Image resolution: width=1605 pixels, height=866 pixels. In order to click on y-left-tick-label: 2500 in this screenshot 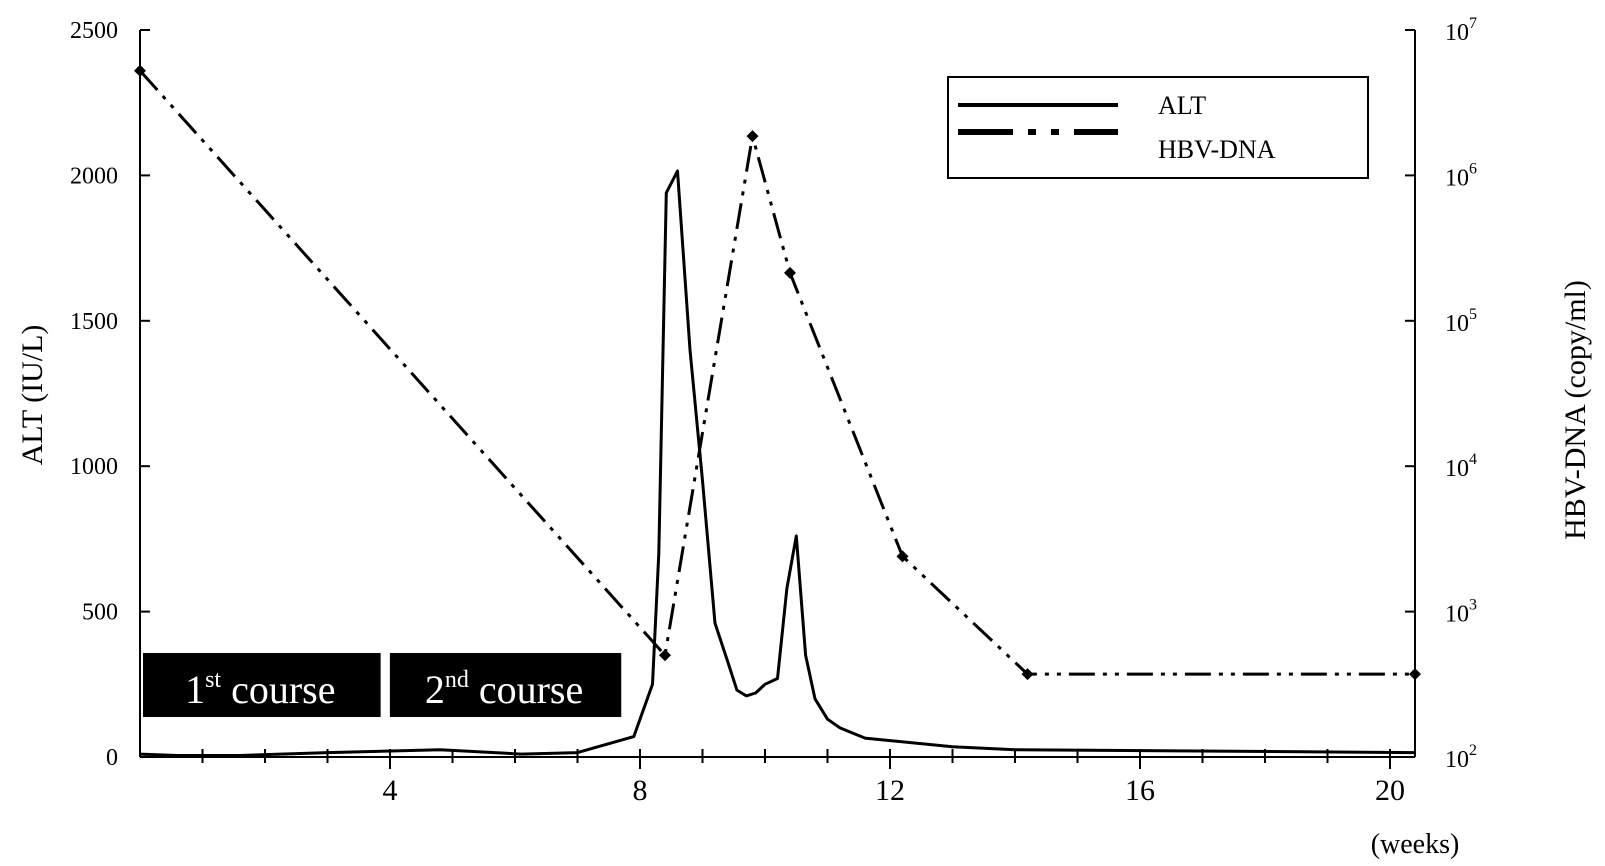, I will do `click(94, 31)`.